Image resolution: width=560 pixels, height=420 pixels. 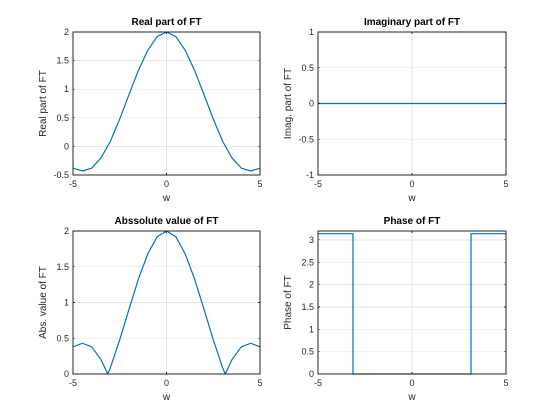 I want to click on y-axis-label: Real part of FT, so click(x=43, y=103).